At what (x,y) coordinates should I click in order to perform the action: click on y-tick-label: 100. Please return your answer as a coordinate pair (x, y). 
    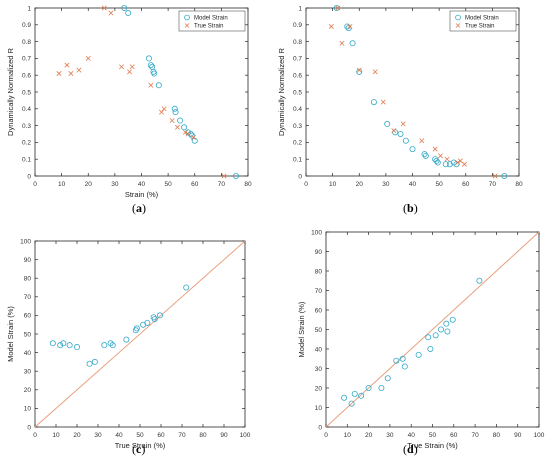
    Looking at the image, I should click on (25, 241).